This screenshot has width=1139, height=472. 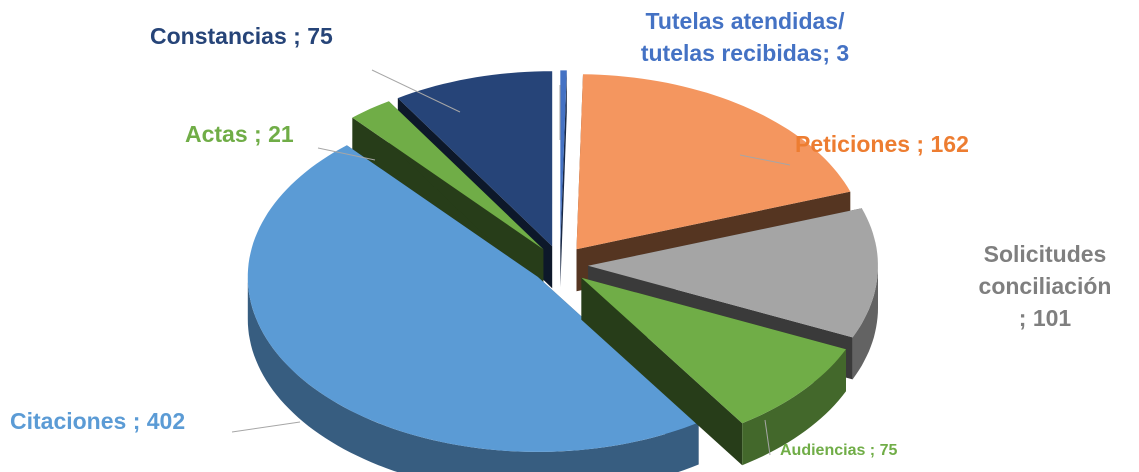 I want to click on data-label: Peticiones ; 162, so click(x=882, y=144).